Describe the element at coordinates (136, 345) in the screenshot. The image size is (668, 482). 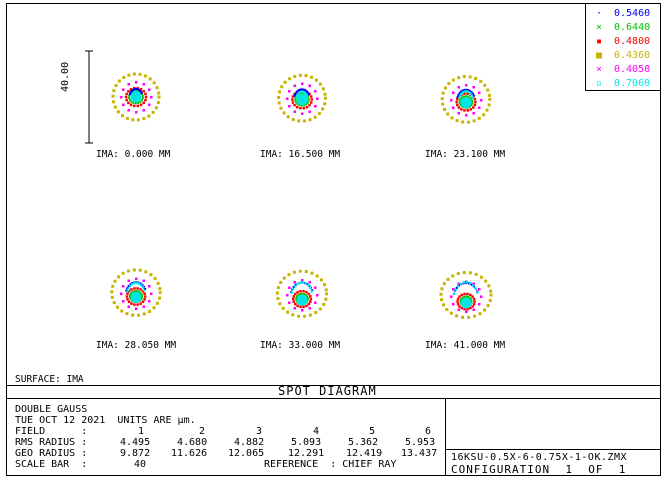
I see `field-caption: IMA: 28.050 MM` at that location.